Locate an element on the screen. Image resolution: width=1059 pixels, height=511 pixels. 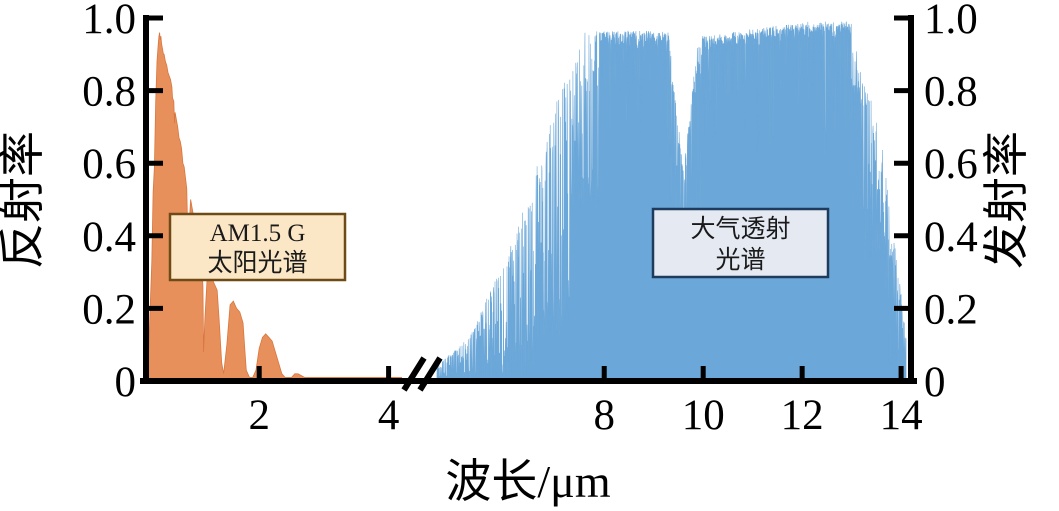
legend-atmosphere-line2: 光谱 is located at coordinates (740, 260).